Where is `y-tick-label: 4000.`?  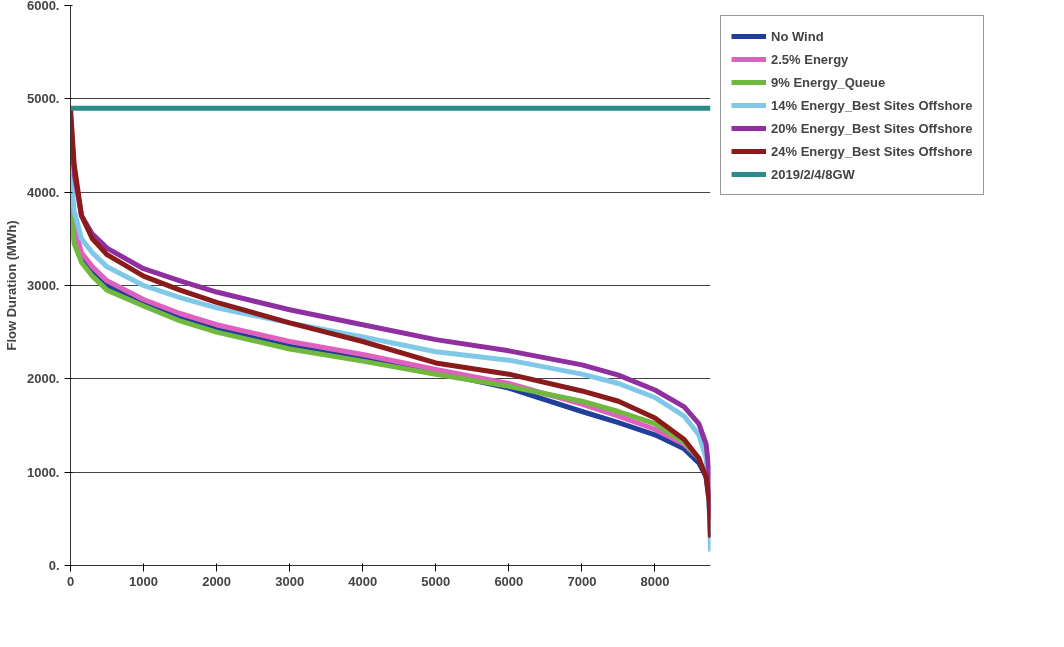 y-tick-label: 4000. is located at coordinates (43, 192).